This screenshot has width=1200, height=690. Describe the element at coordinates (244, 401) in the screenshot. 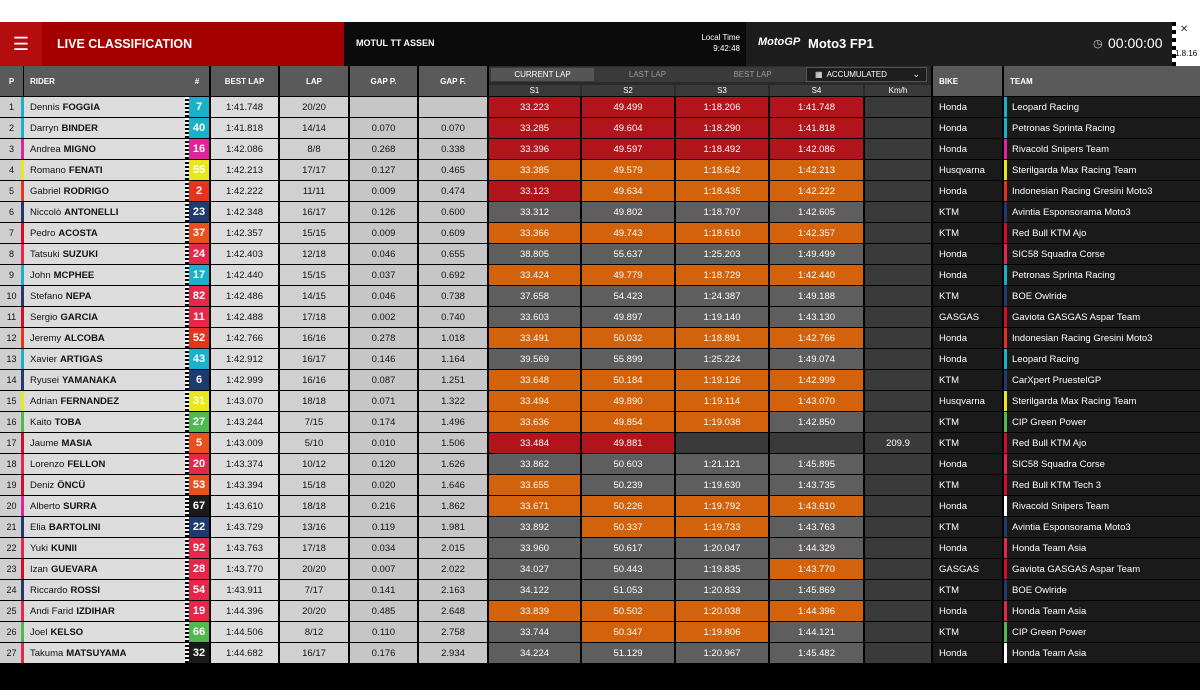

I see `best-lap: 1:43.070` at that location.